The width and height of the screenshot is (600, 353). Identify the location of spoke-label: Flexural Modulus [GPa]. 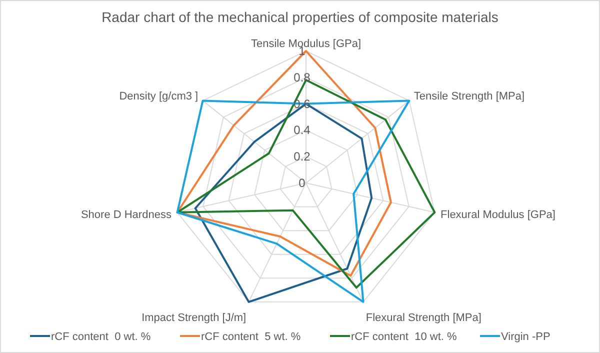
(498, 215).